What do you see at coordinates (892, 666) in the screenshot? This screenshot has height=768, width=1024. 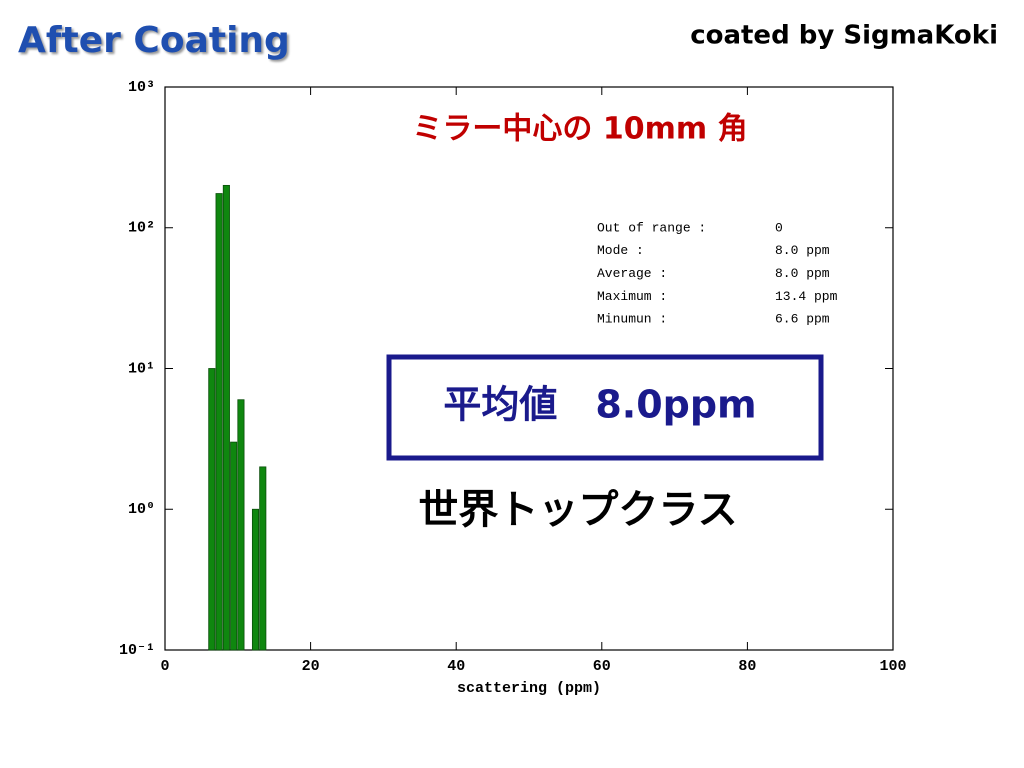 I see `x-tick-label: 100` at bounding box center [892, 666].